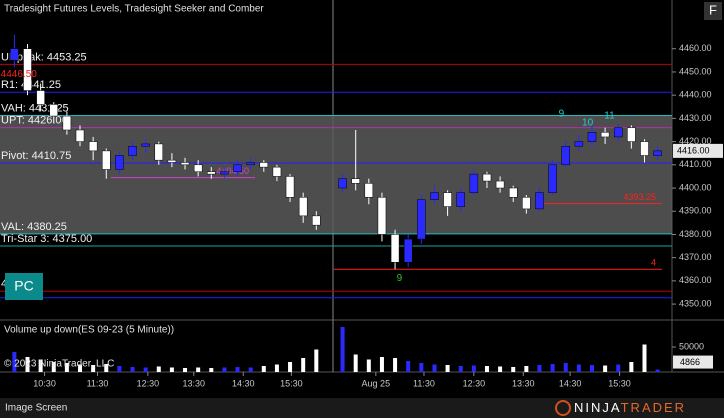 The width and height of the screenshot is (724, 418). What do you see at coordinates (19, 74) in the screenshot?
I see `annotation: 4446.50` at bounding box center [19, 74].